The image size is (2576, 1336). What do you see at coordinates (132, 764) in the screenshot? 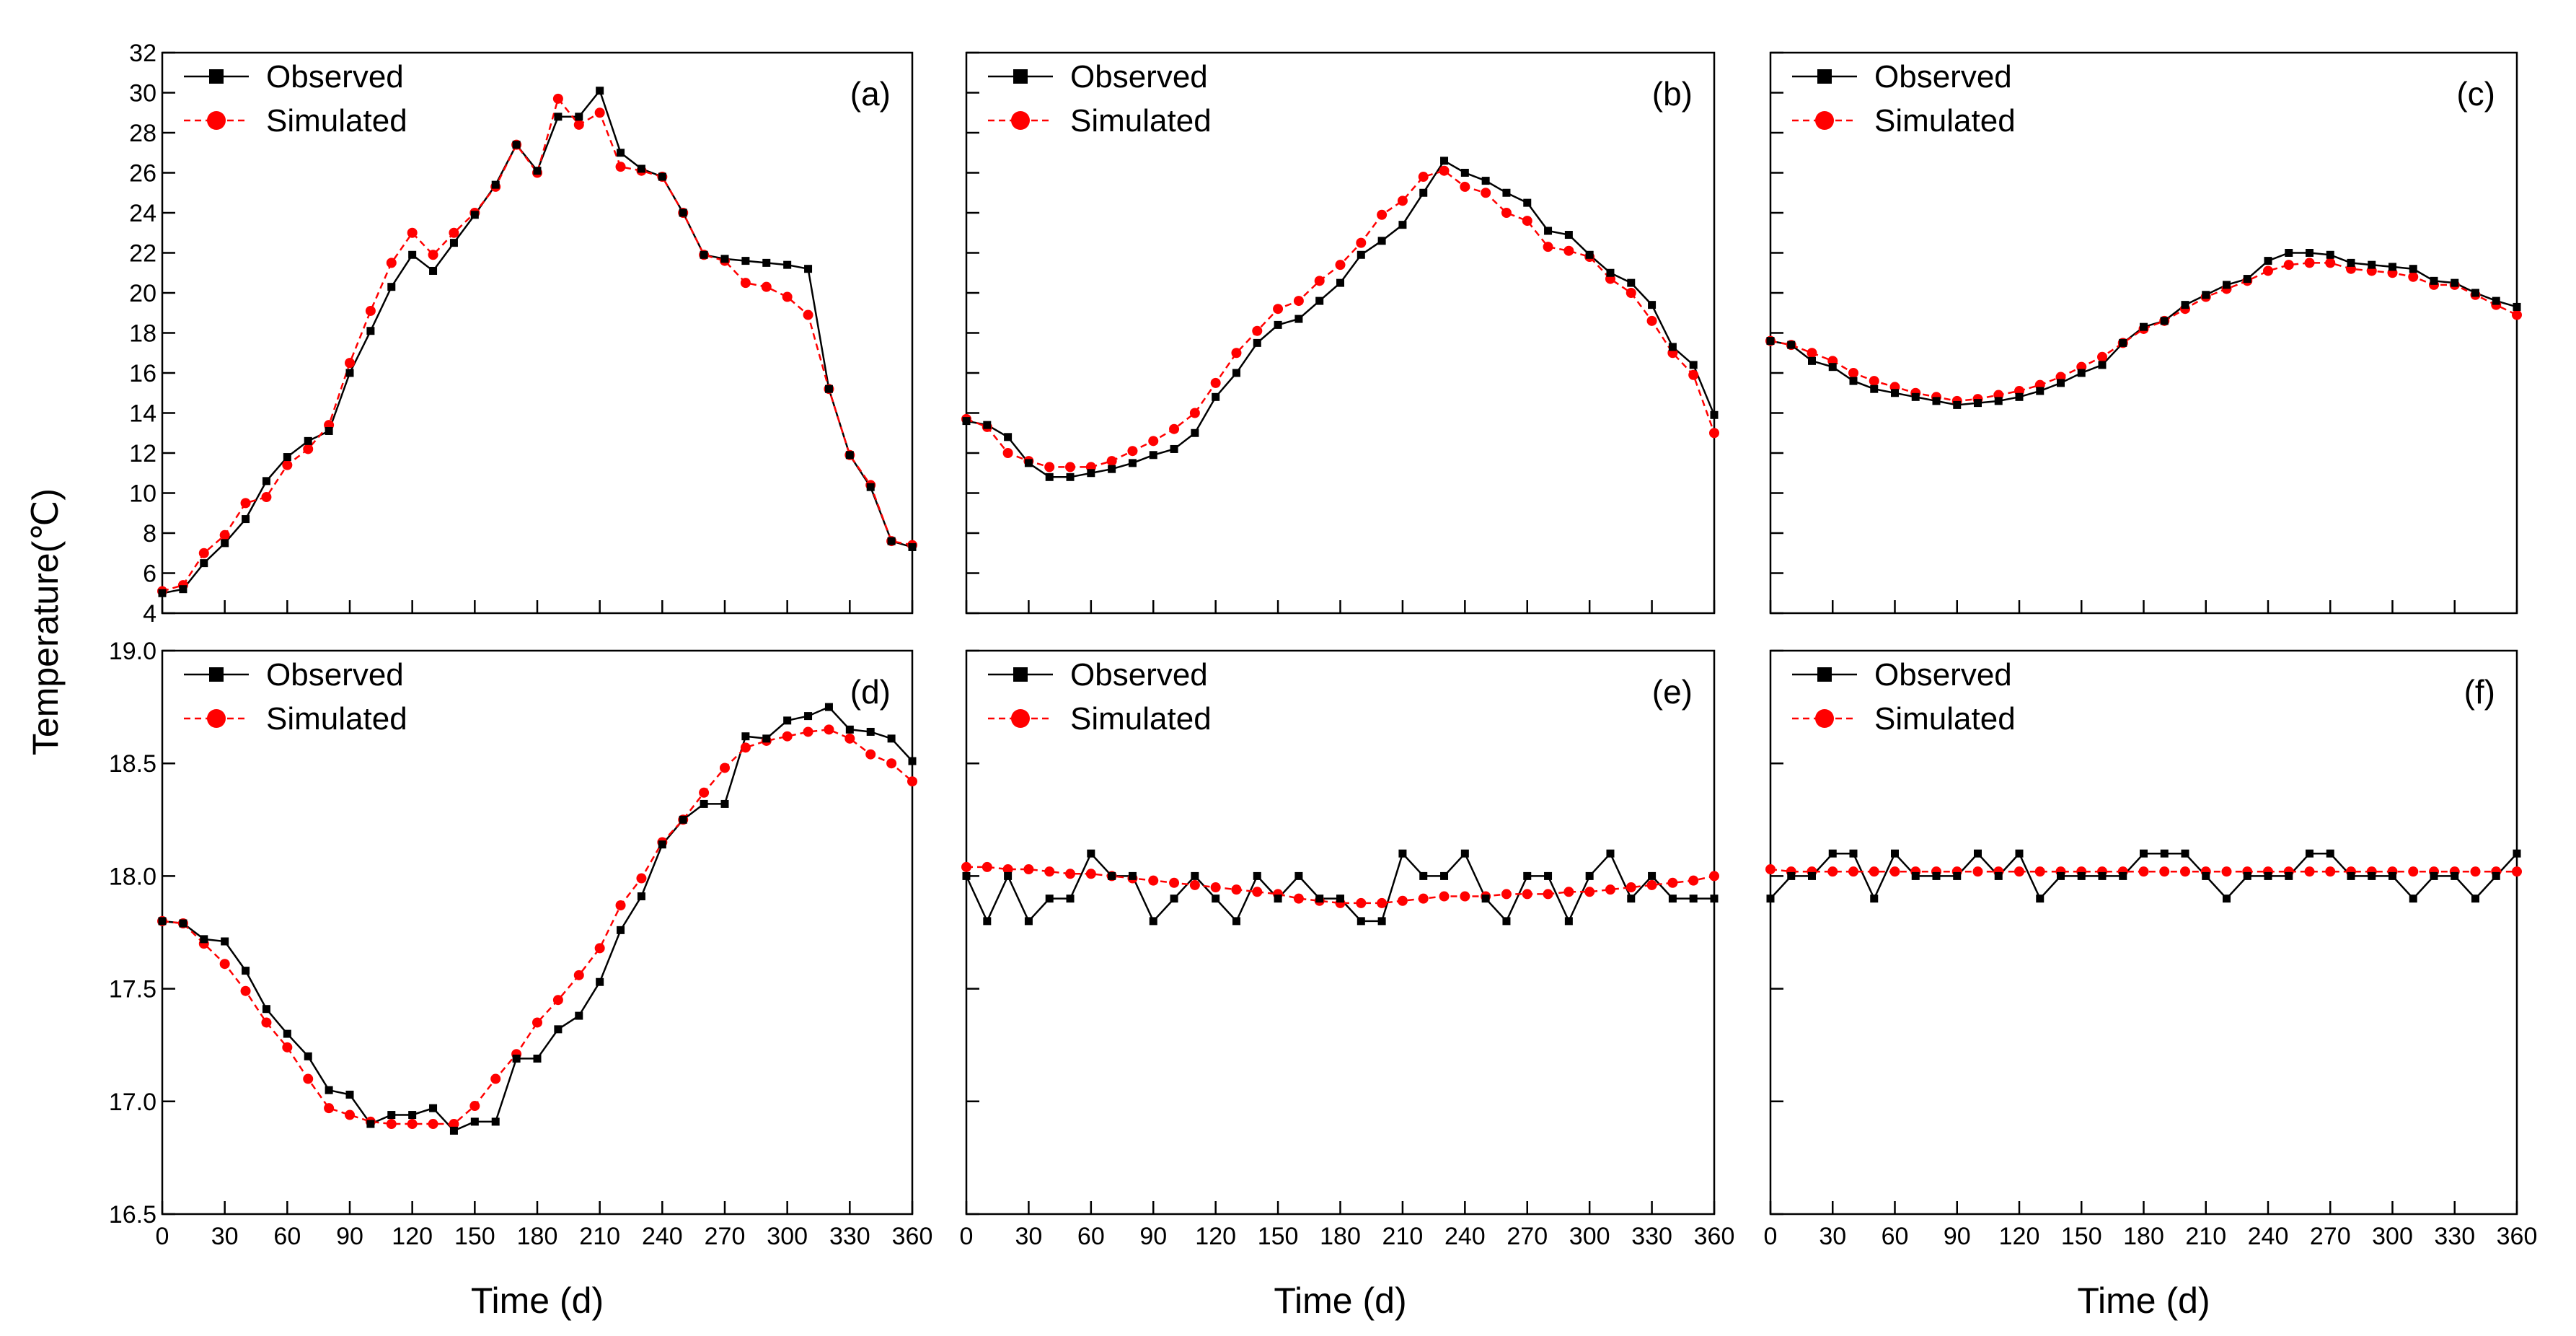
I see `y-tick-label: 18.5` at bounding box center [132, 764].